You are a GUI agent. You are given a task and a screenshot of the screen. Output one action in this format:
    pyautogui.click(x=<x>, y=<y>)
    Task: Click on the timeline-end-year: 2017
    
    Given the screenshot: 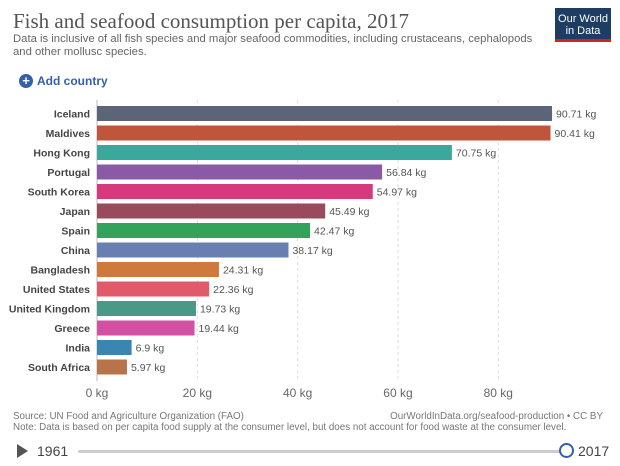 What is the action you would take?
    pyautogui.click(x=594, y=451)
    